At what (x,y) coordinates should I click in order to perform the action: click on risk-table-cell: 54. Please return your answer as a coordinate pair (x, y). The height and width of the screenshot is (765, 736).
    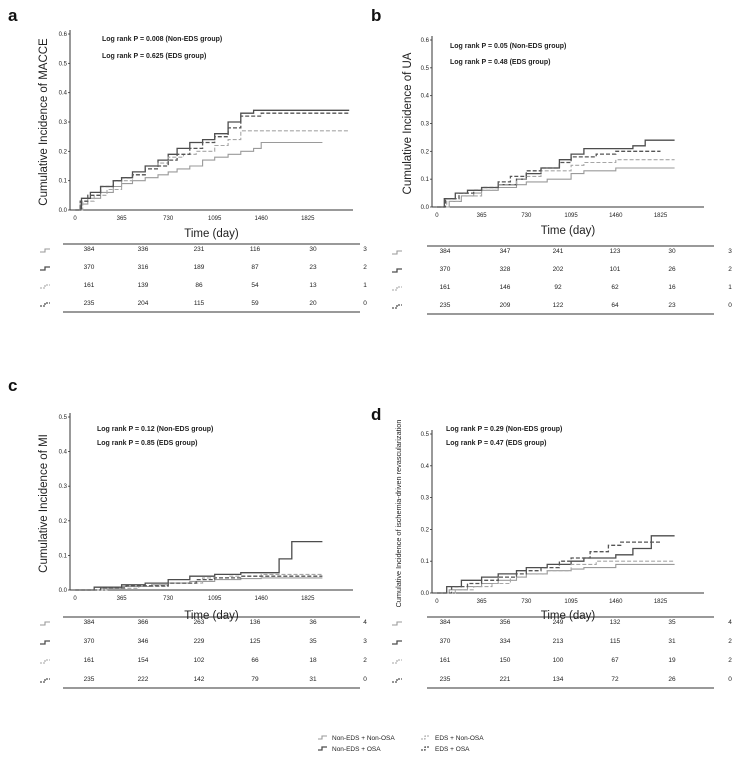
    Looking at the image, I should click on (255, 285).